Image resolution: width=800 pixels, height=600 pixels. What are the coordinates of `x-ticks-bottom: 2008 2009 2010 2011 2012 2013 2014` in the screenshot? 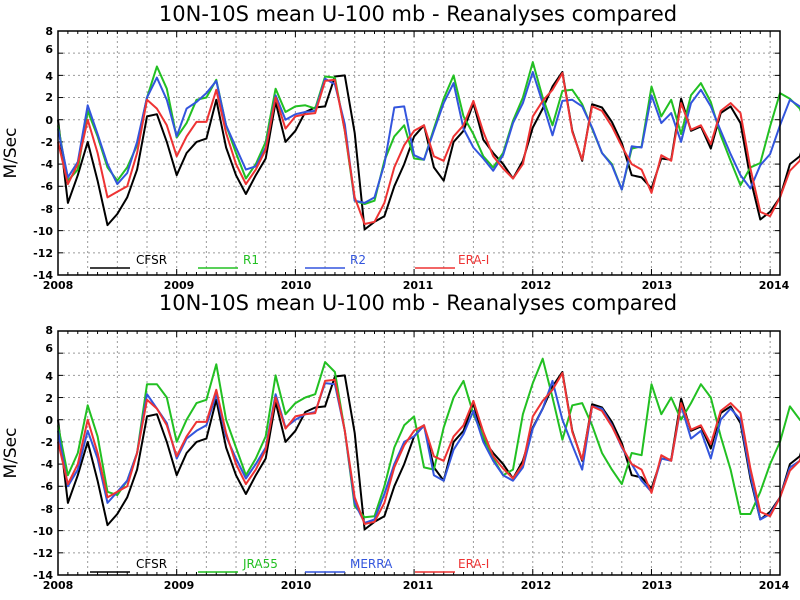 It's located at (416, 585).